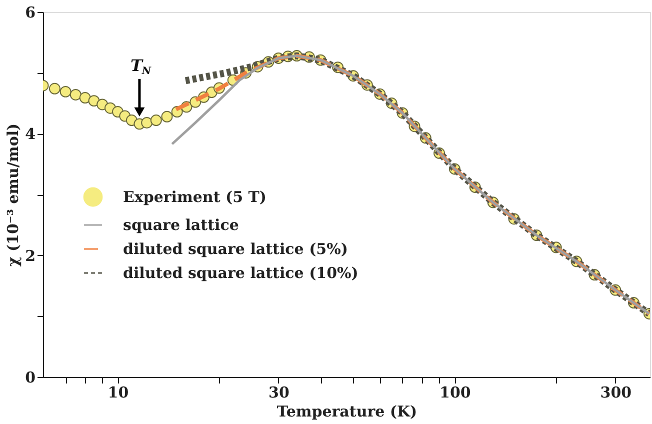 Image resolution: width=652 pixels, height=424 pixels. What do you see at coordinates (279, 393) in the screenshot?
I see `x-tick-label: 30` at bounding box center [279, 393].